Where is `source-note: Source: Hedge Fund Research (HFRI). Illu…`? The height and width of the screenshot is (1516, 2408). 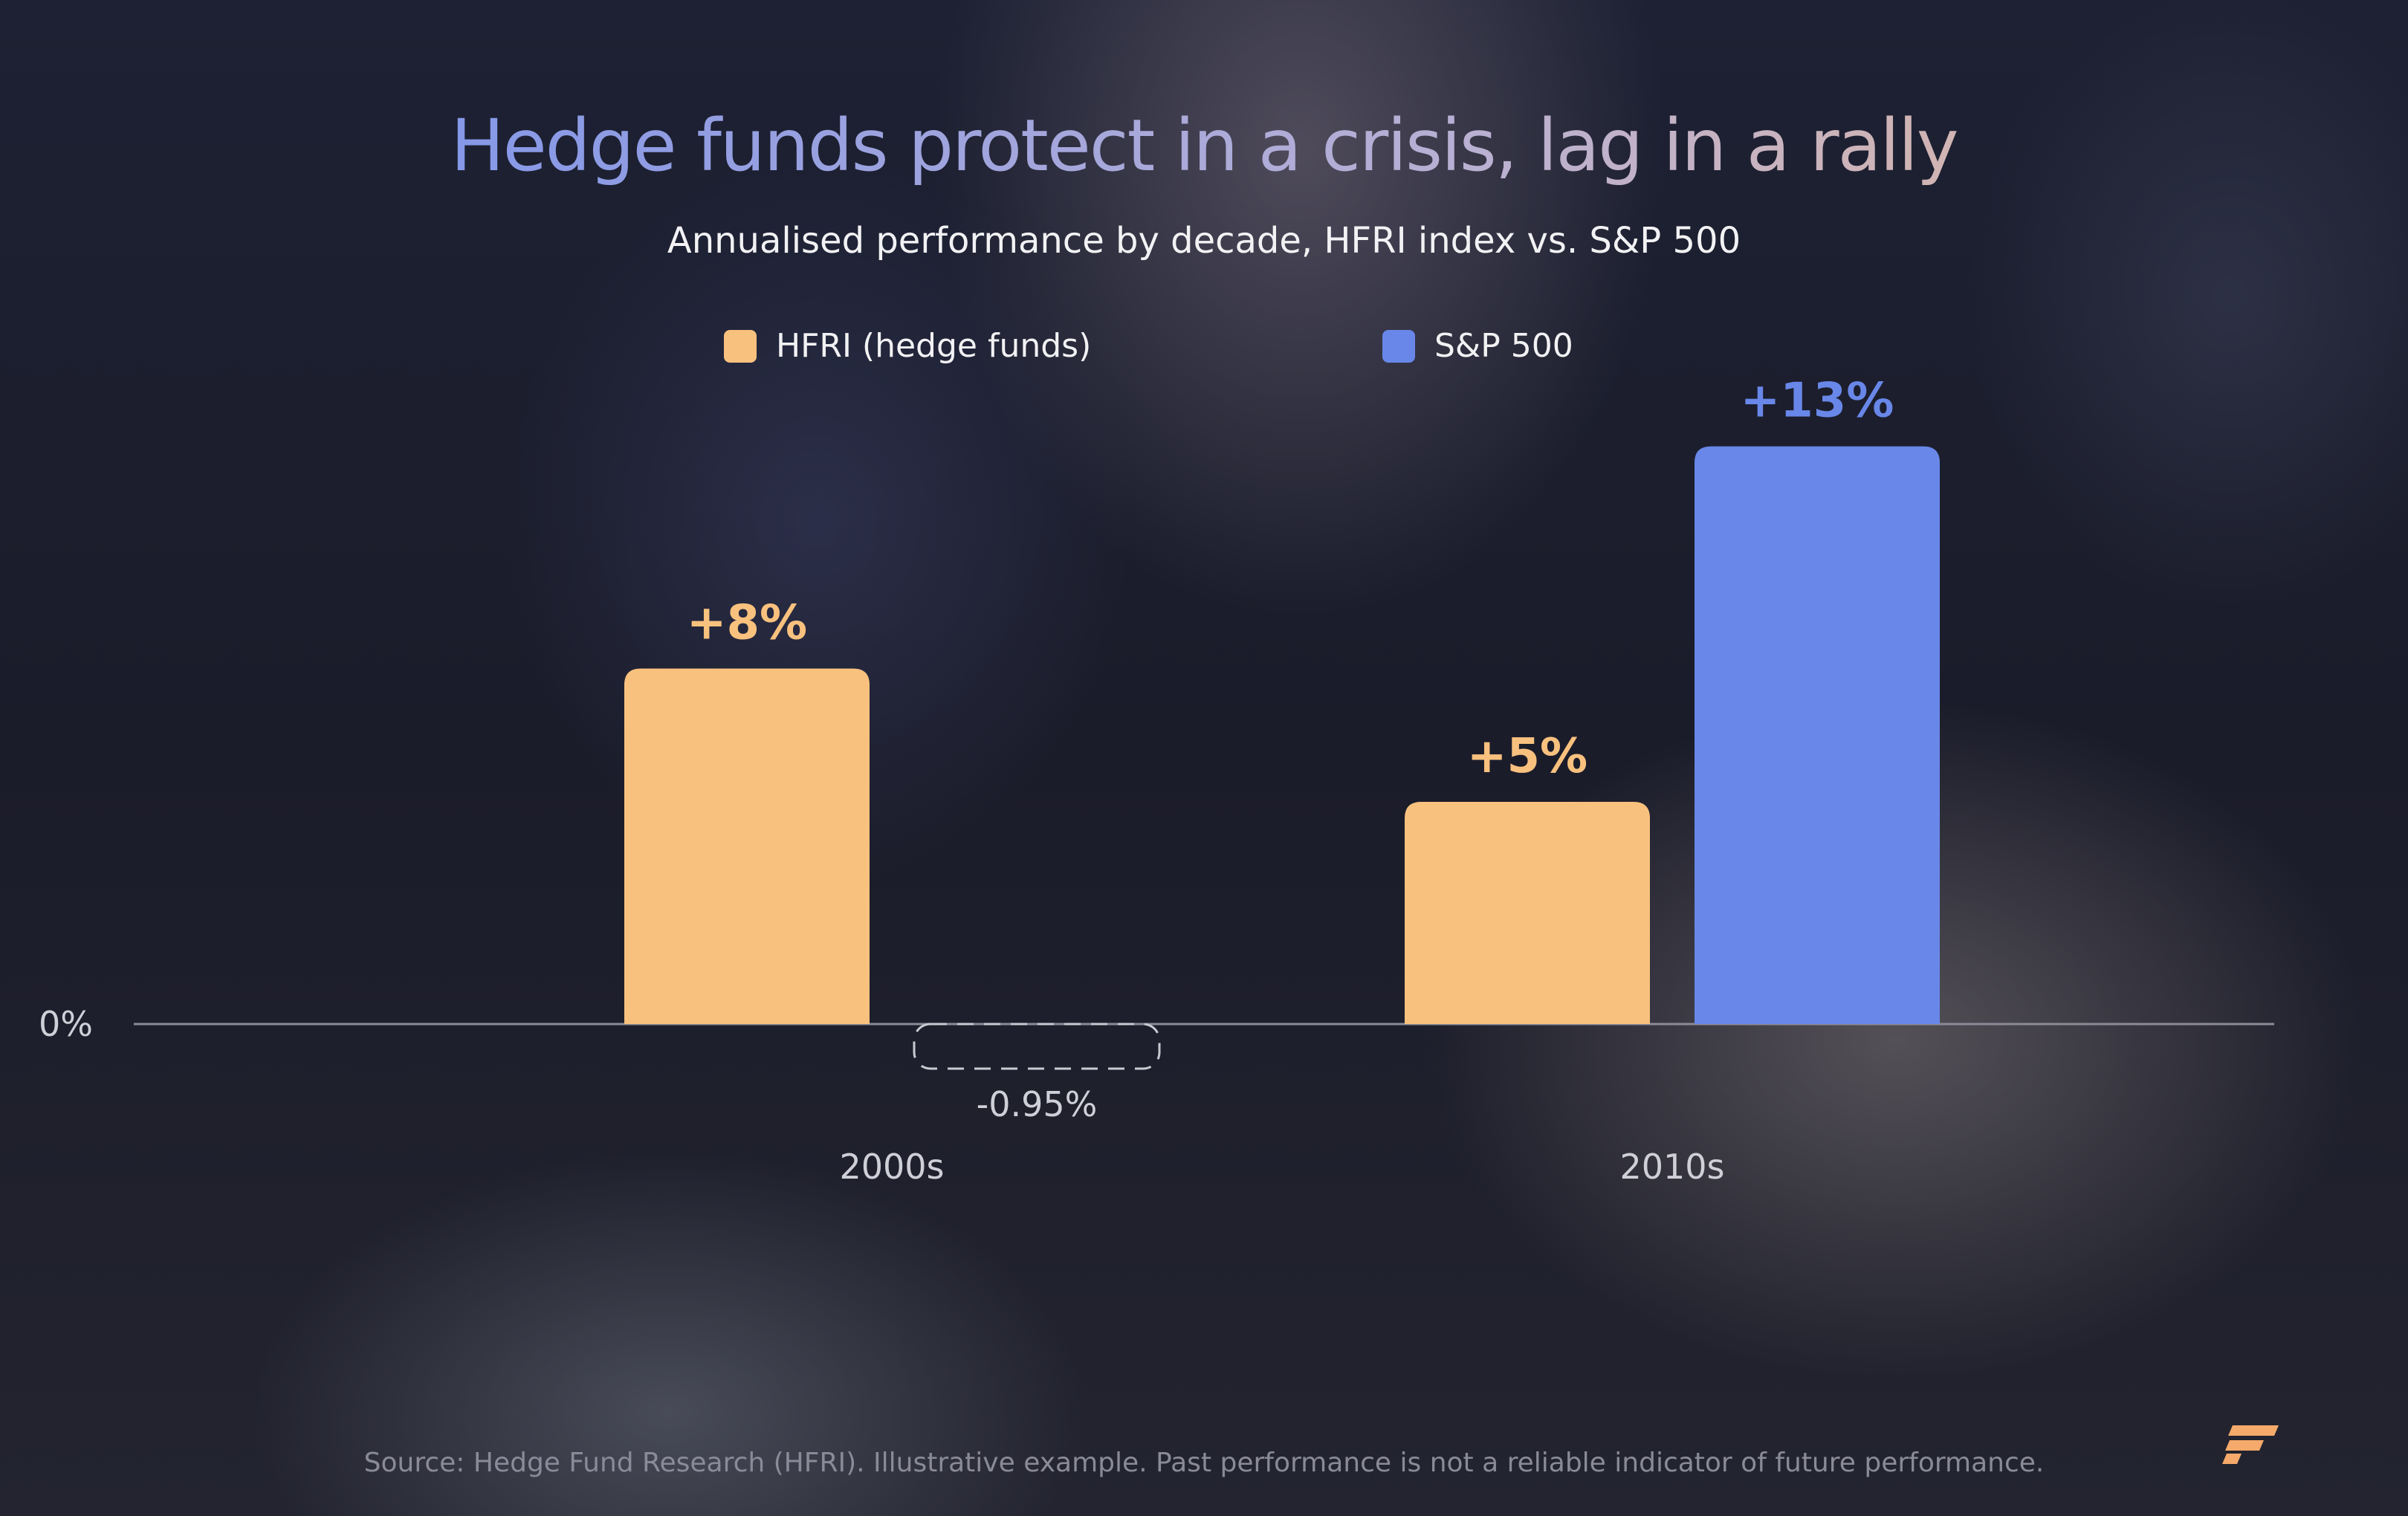
source-note: Source: Hedge Fund Research (HFRI). Illu… is located at coordinates (1204, 1463).